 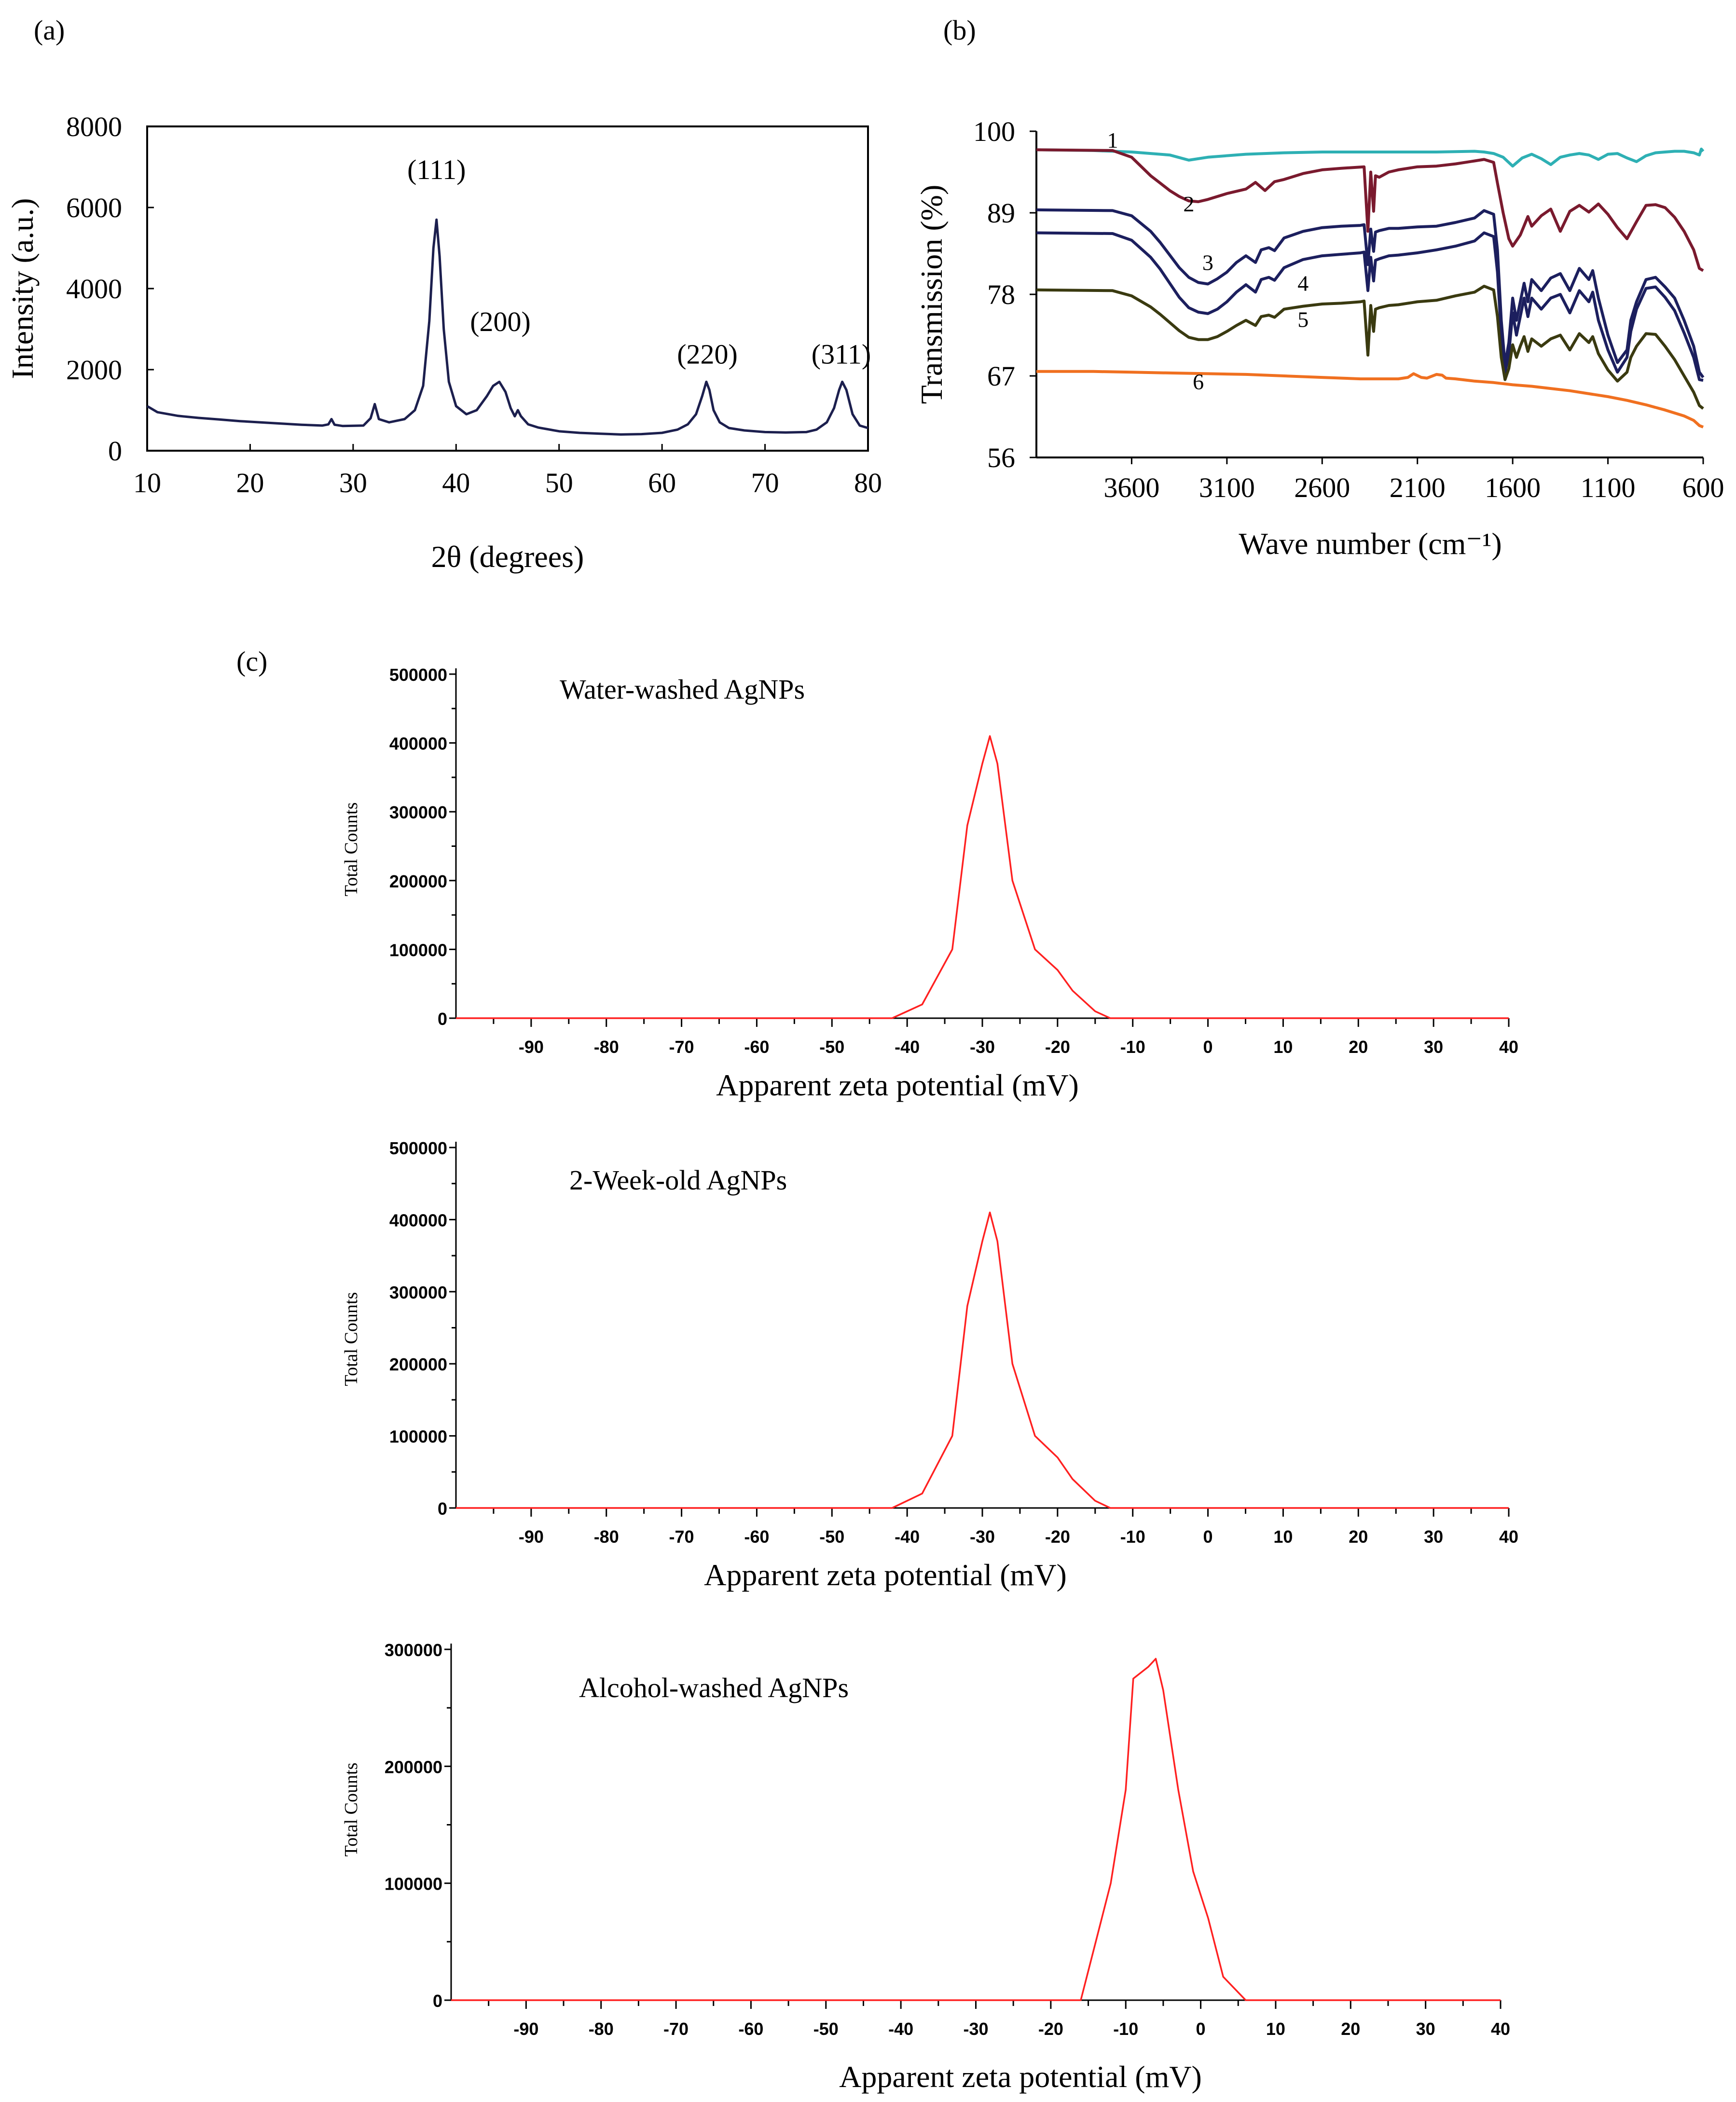 What do you see at coordinates (559, 482) in the screenshot?
I see `x-tick-label: 50` at bounding box center [559, 482].